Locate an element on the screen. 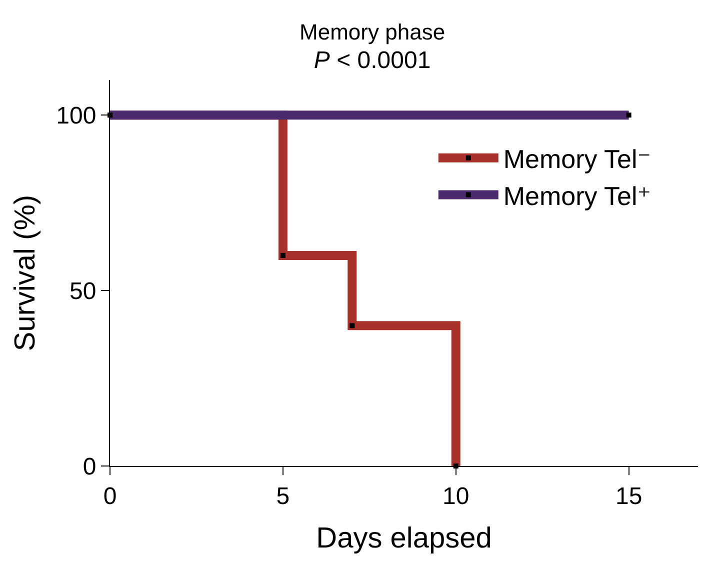 Image resolution: width=716 pixels, height=566 pixels. y-tick-label: 100 is located at coordinates (76, 116).